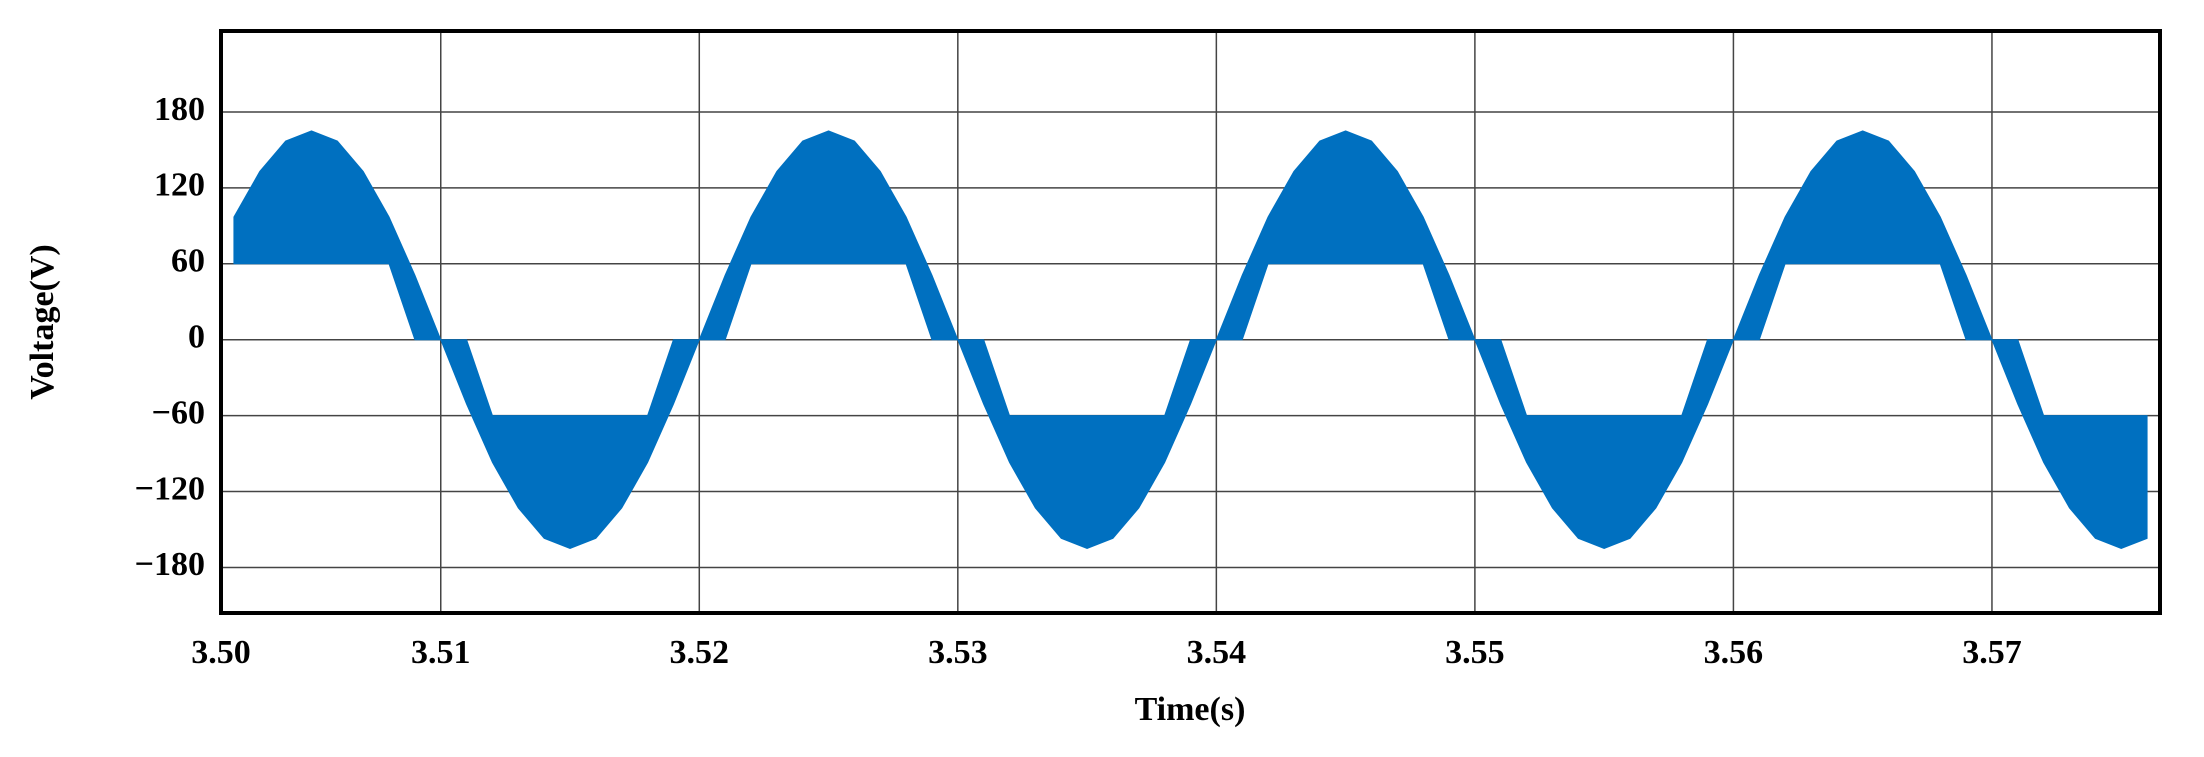  Describe the element at coordinates (179, 185) in the screenshot. I see `y-tick-label: 120` at that location.